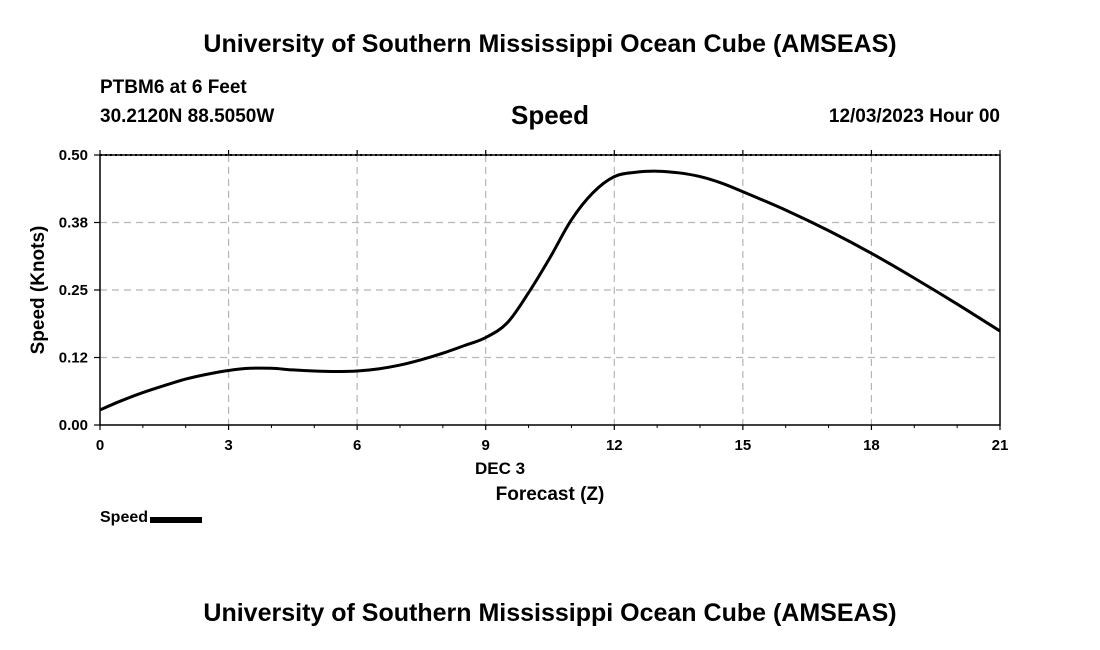 The width and height of the screenshot is (1100, 650). What do you see at coordinates (228, 445) in the screenshot?
I see `x-tick-label: 3` at bounding box center [228, 445].